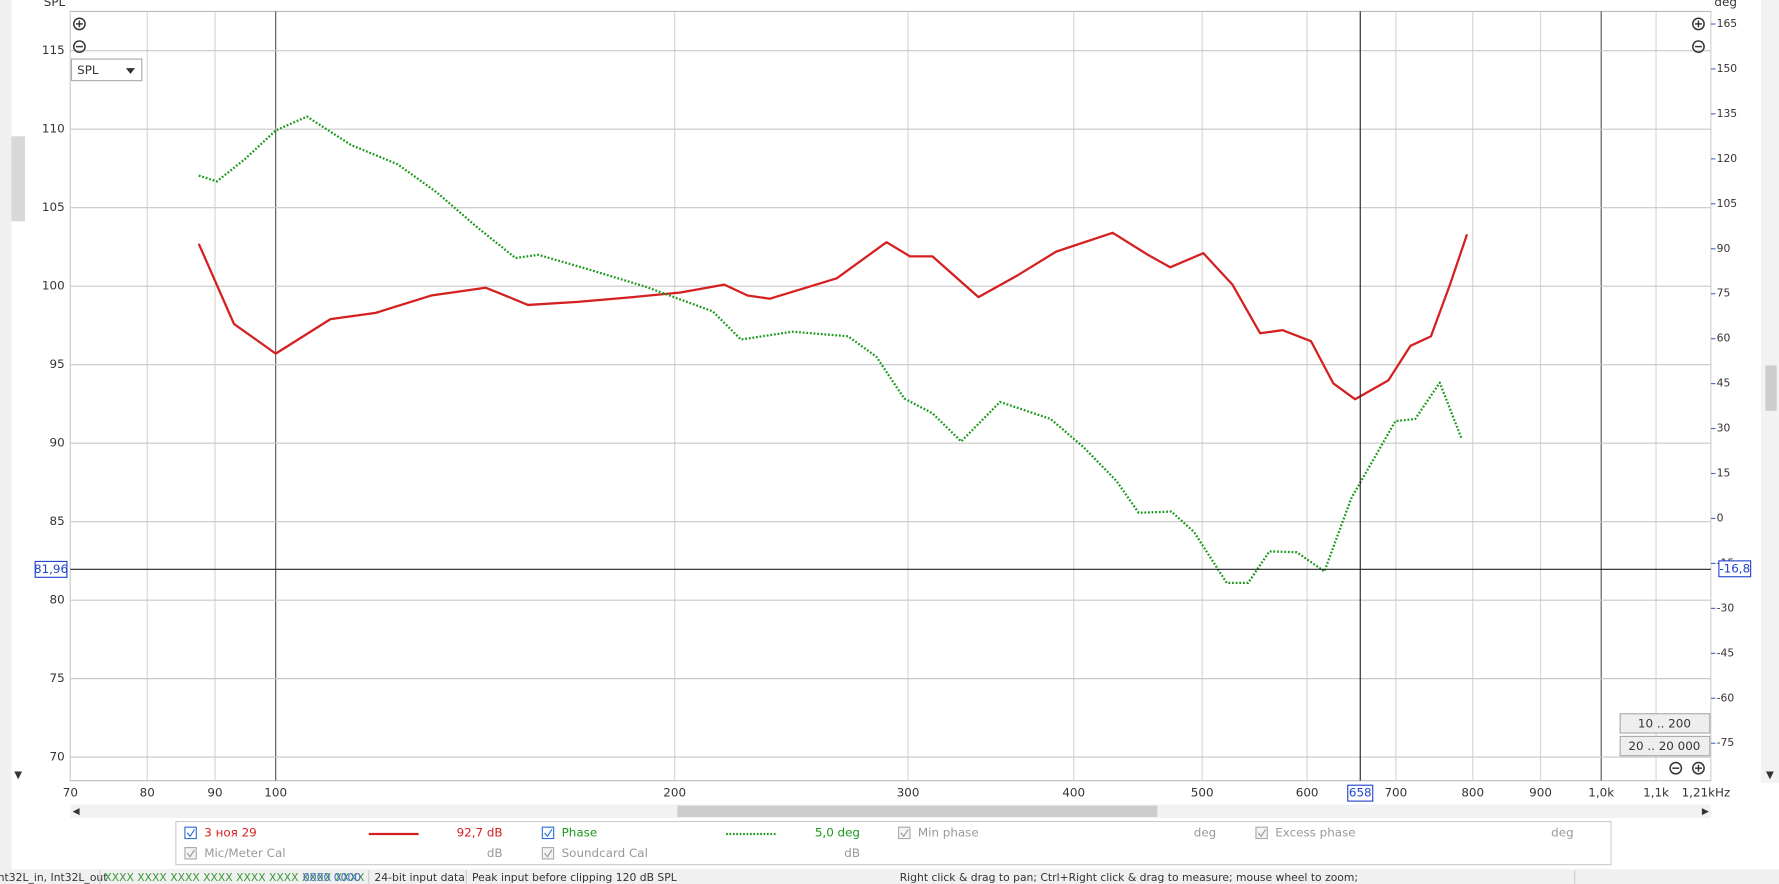 The width and height of the screenshot is (1779, 884). I want to click on cursor-x-label: 658, so click(1360, 793).